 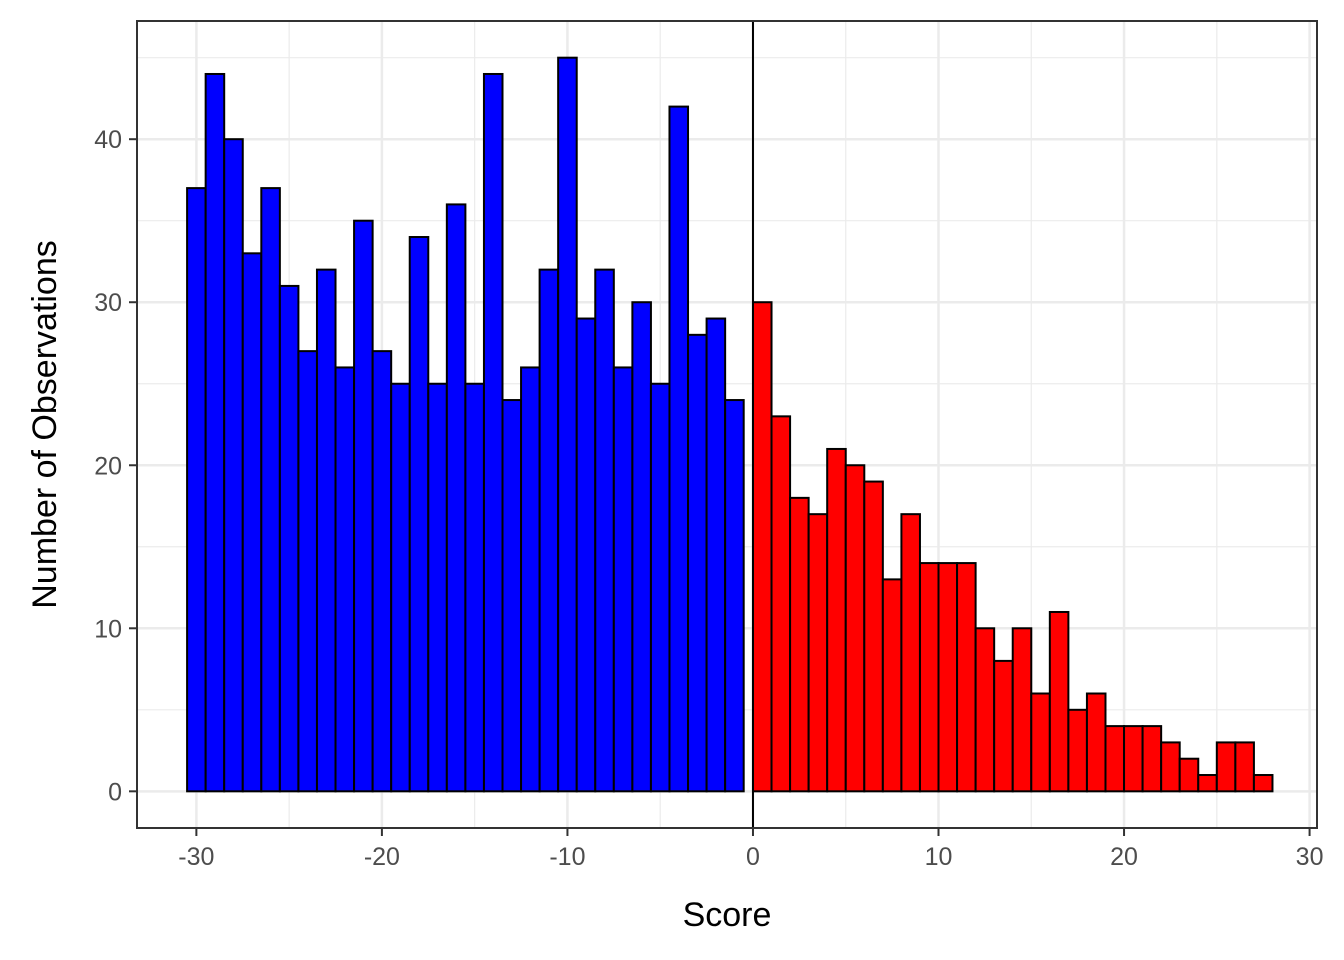 What do you see at coordinates (727, 915) in the screenshot?
I see `x-axis-title: Score` at bounding box center [727, 915].